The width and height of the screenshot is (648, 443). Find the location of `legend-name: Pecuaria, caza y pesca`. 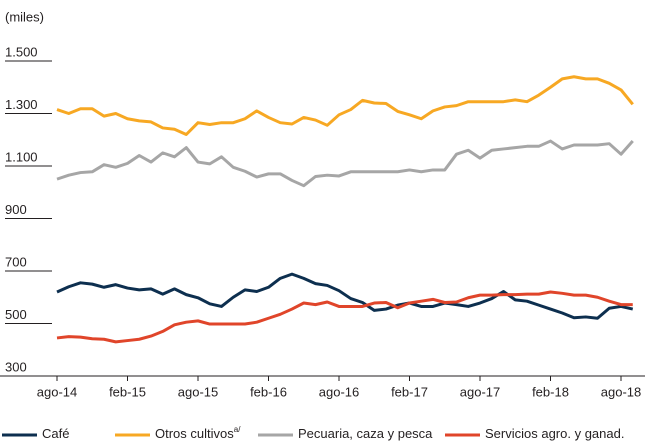

legend-name: Pecuaria, caza y pesca is located at coordinates (365, 433).